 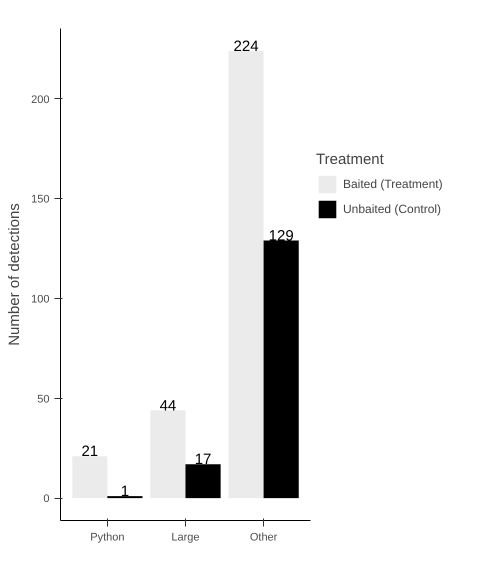 I want to click on y-tick-label: 200, so click(x=40, y=100).